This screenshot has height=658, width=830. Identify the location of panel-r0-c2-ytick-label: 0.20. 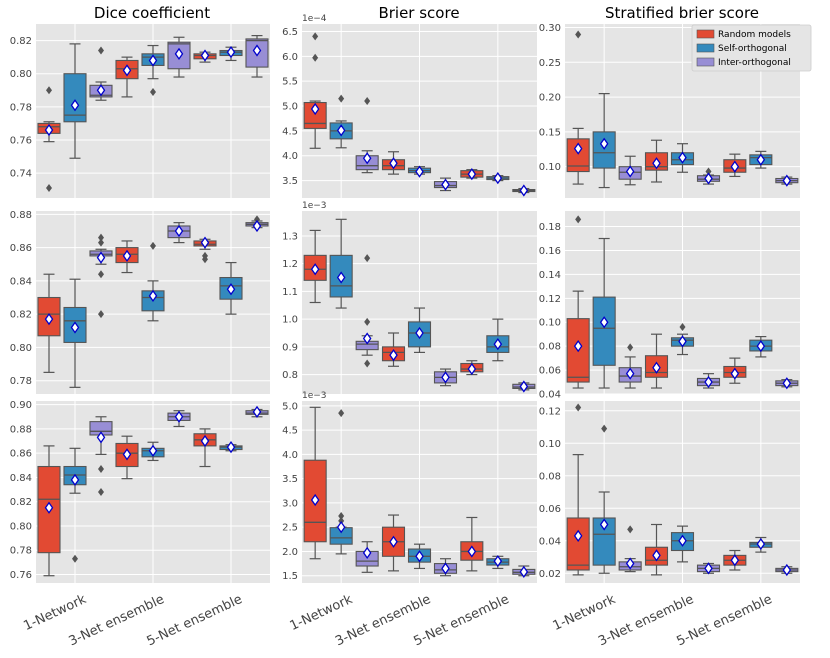
(550, 98).